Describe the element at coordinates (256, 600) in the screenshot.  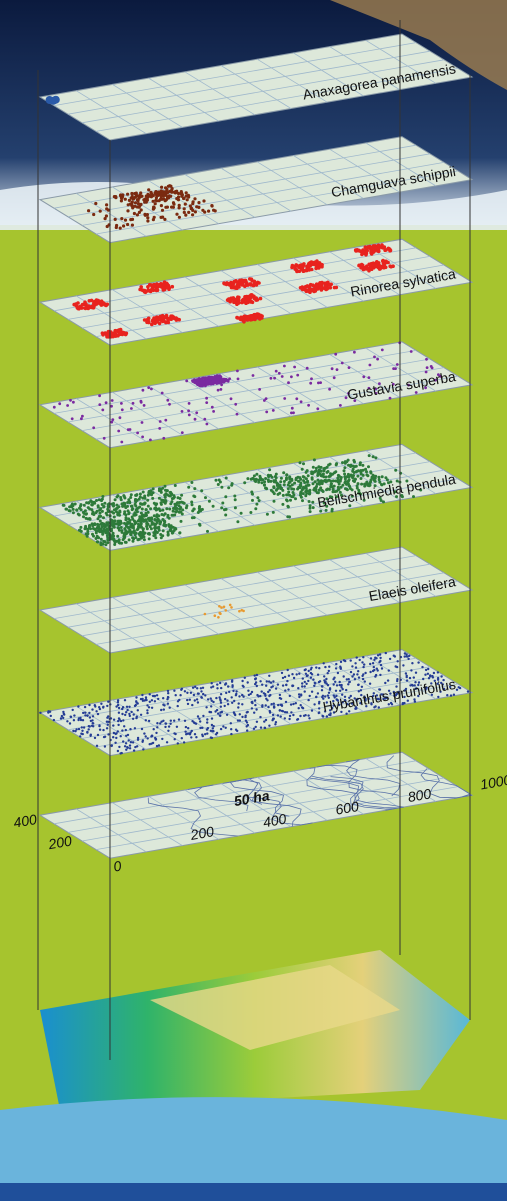
I see `layer: Elaeis oleifera` at that location.